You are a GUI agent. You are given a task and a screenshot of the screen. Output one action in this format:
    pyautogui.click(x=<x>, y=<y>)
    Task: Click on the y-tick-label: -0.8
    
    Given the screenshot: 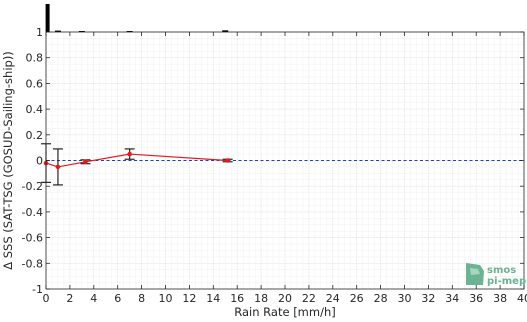 What is the action you would take?
    pyautogui.click(x=32, y=263)
    